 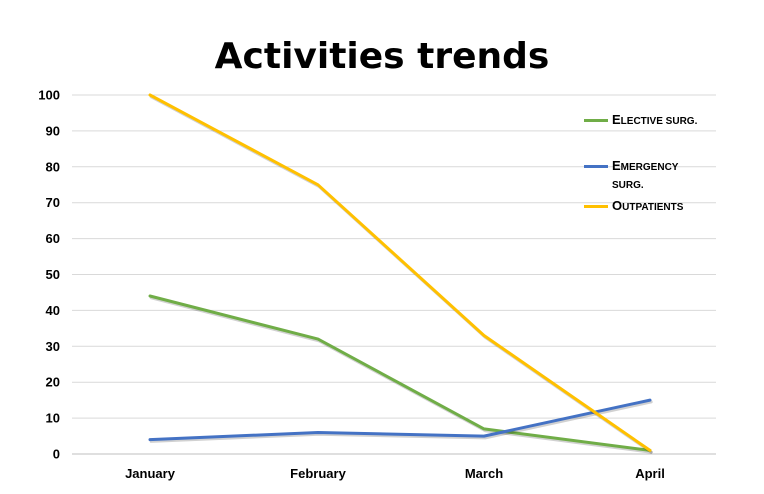 I want to click on legend-item-elective-surg: ELECTIVE SURG., so click(x=641, y=119).